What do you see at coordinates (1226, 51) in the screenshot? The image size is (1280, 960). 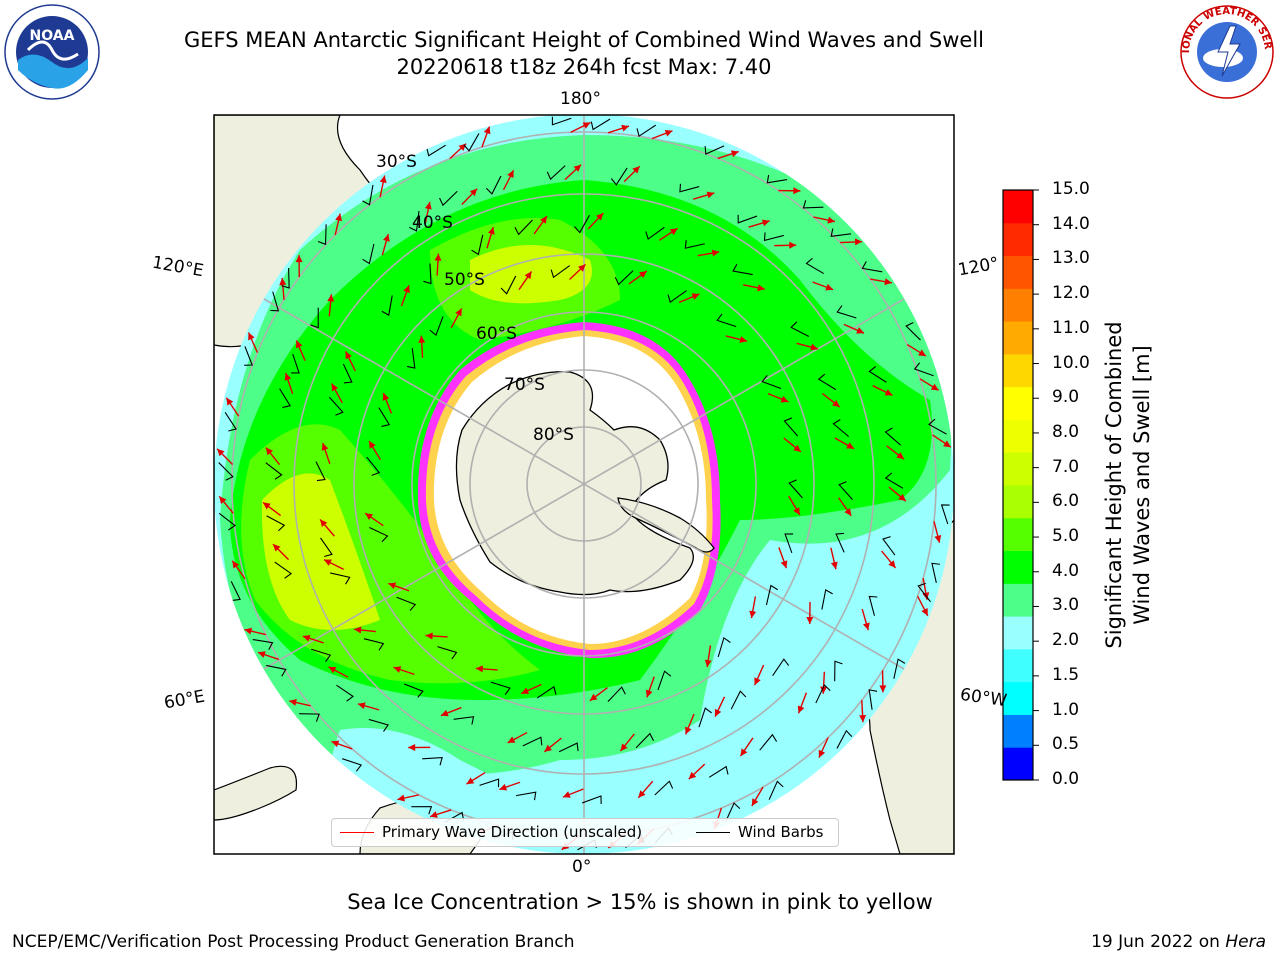 I see `nws-logo: NATIONAL WEATHER SERVICE` at bounding box center [1226, 51].